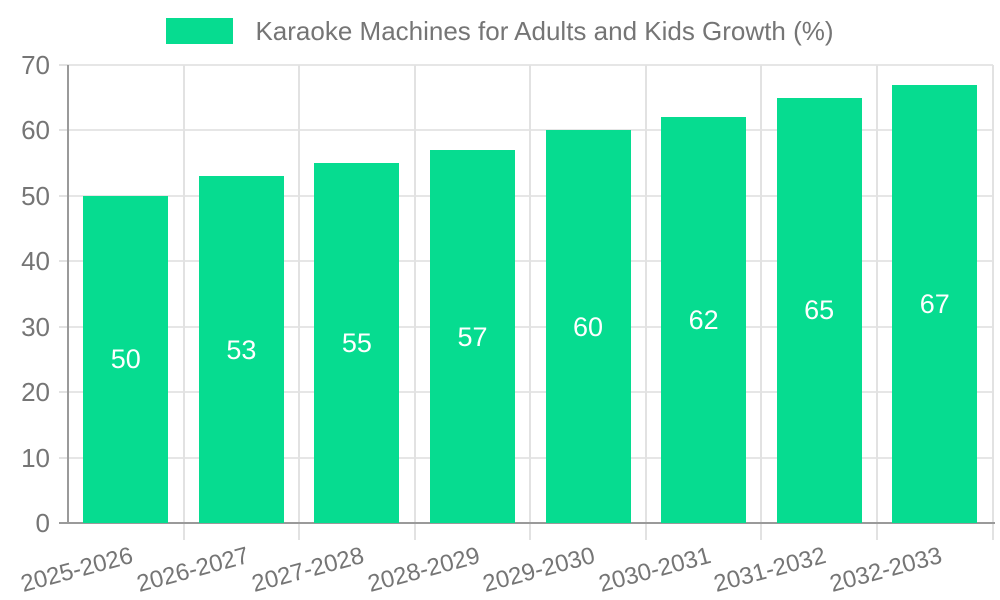 The height and width of the screenshot is (600, 1000). I want to click on bar-value-label: 55, so click(356, 343).